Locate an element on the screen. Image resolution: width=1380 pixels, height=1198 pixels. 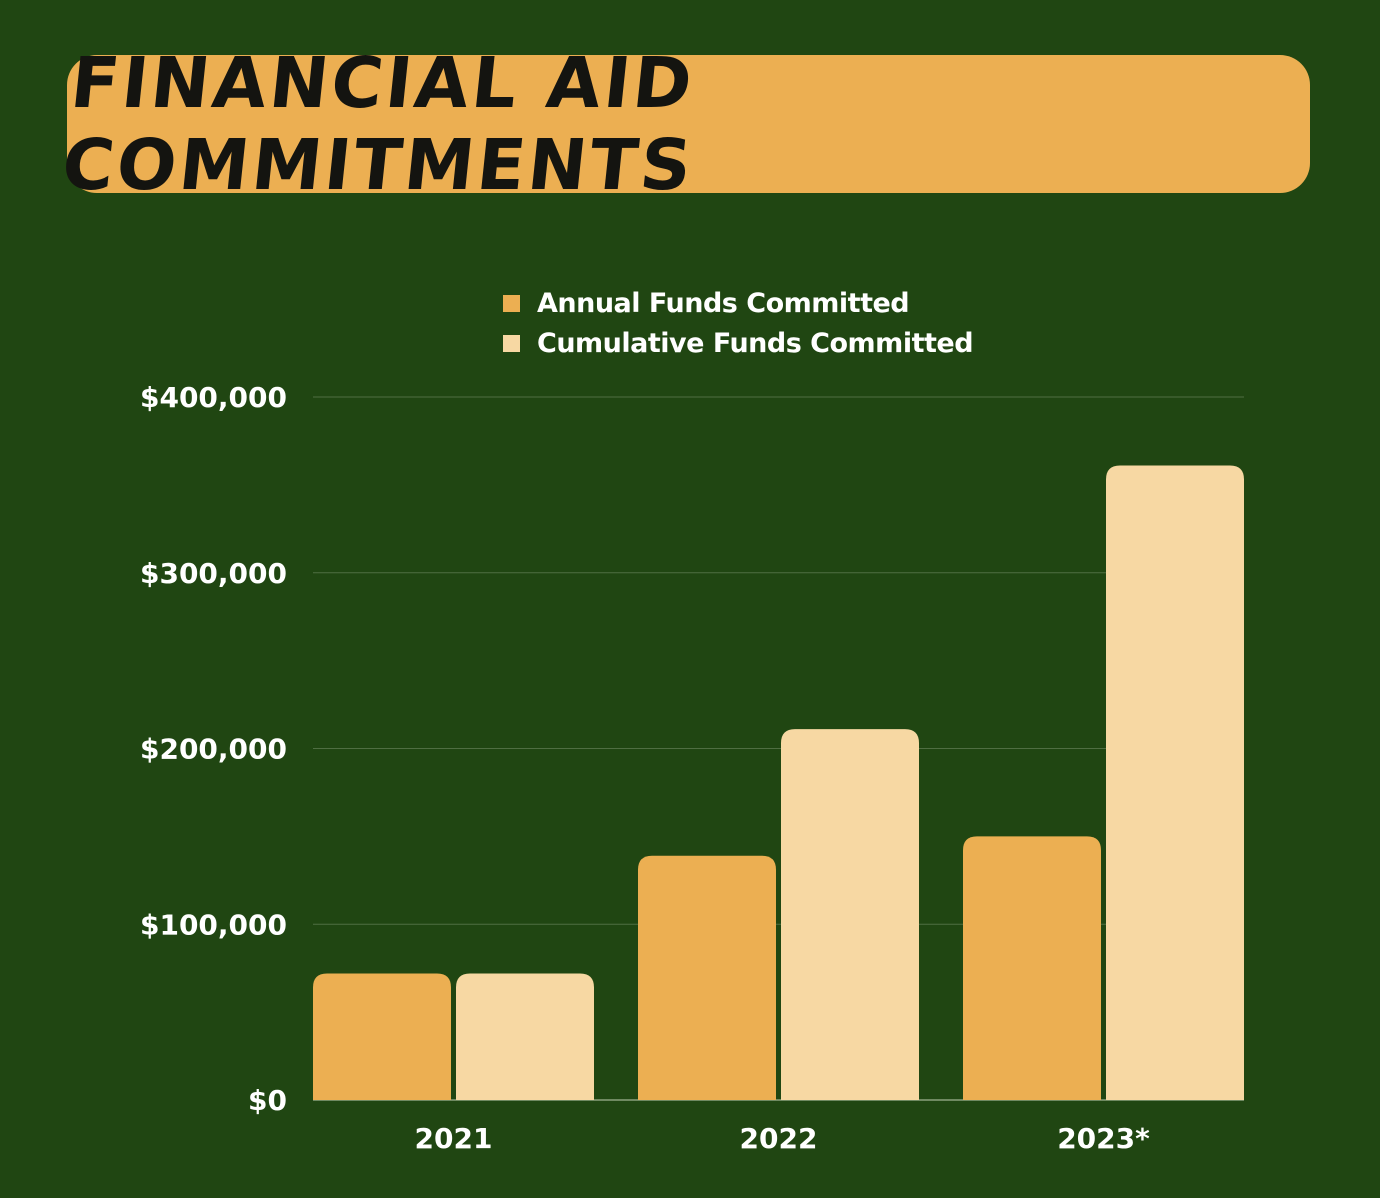
legend-swatch-annual is located at coordinates (511, 303).